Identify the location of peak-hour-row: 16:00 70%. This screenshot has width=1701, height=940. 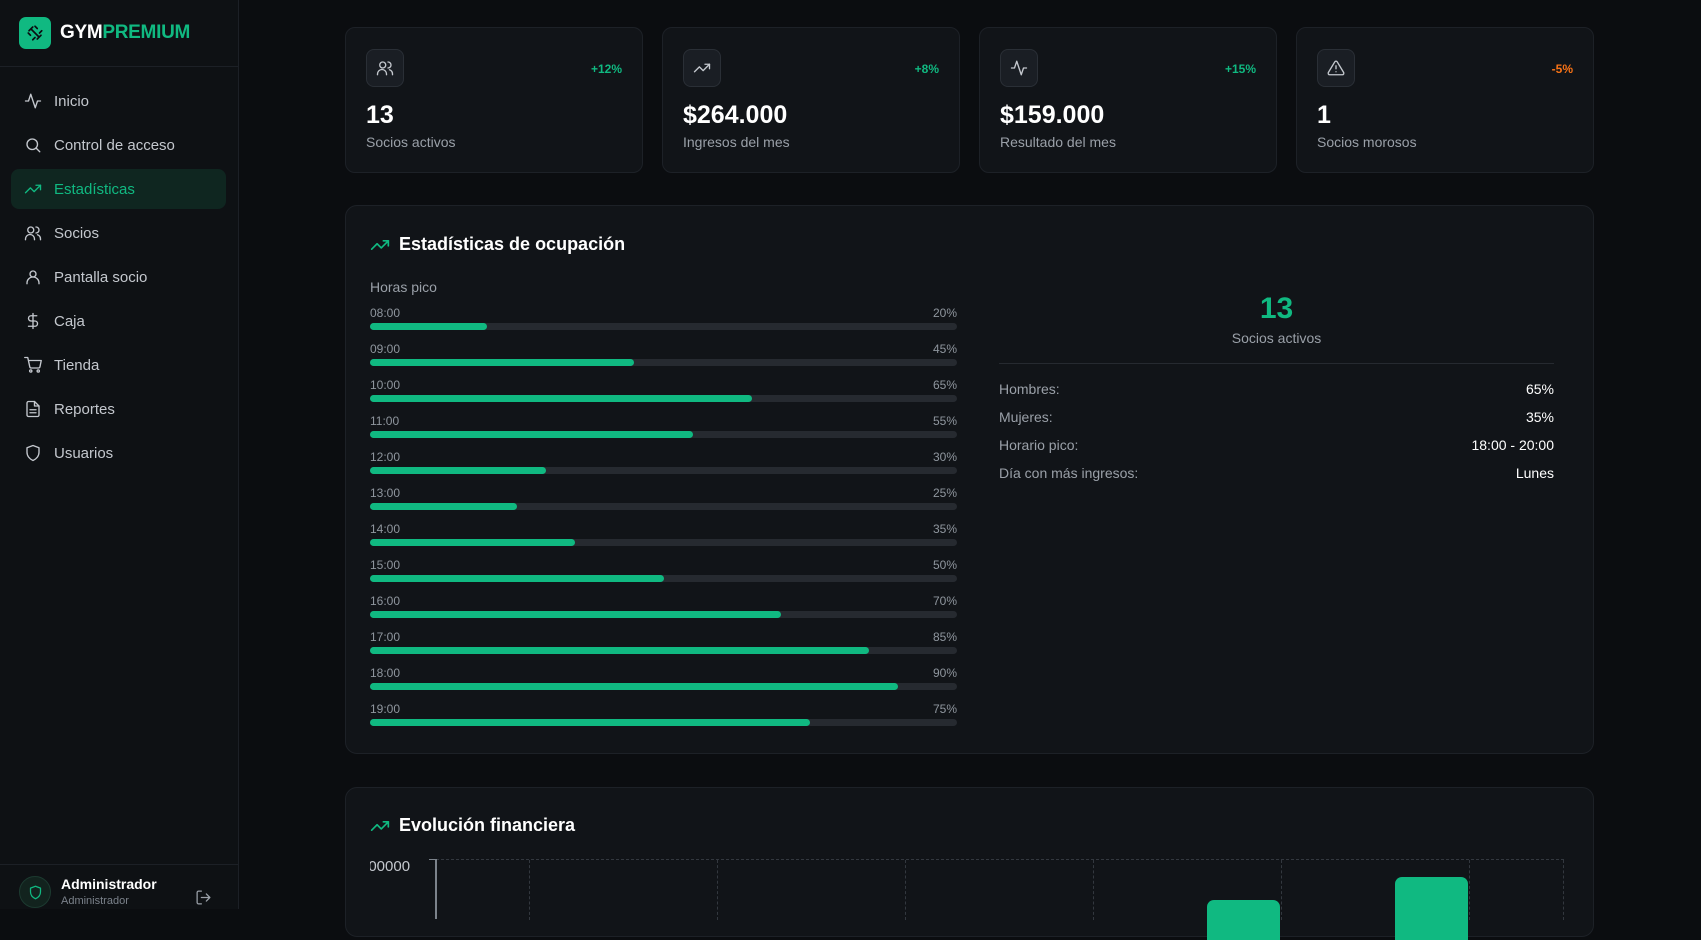
(663, 612).